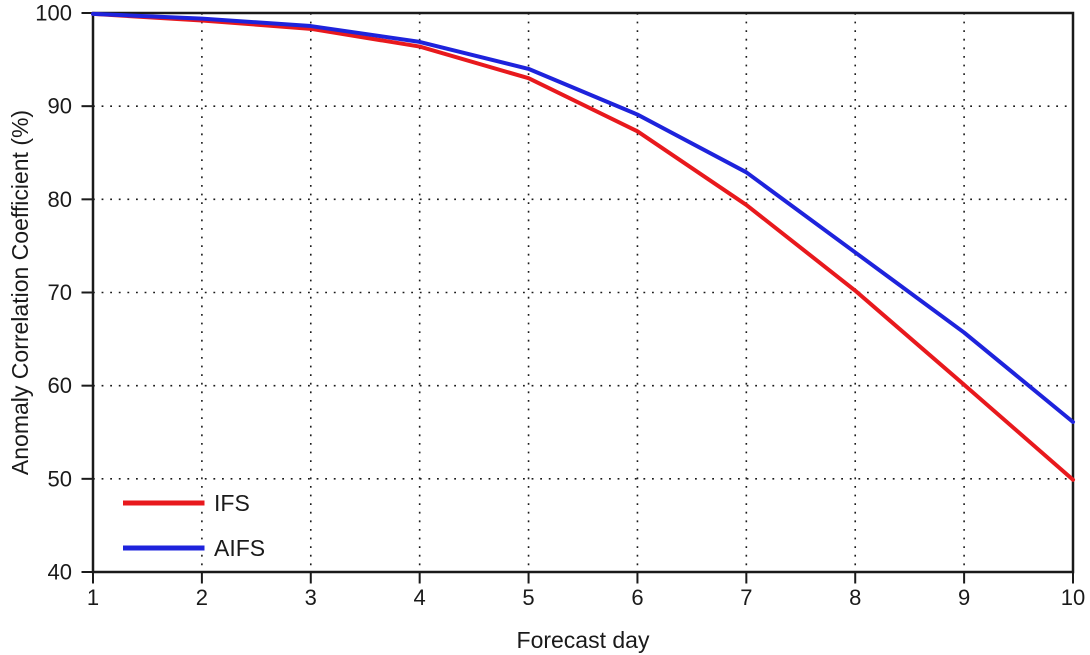  What do you see at coordinates (60, 385) in the screenshot?
I see `y-tick-label-60: 60` at bounding box center [60, 385].